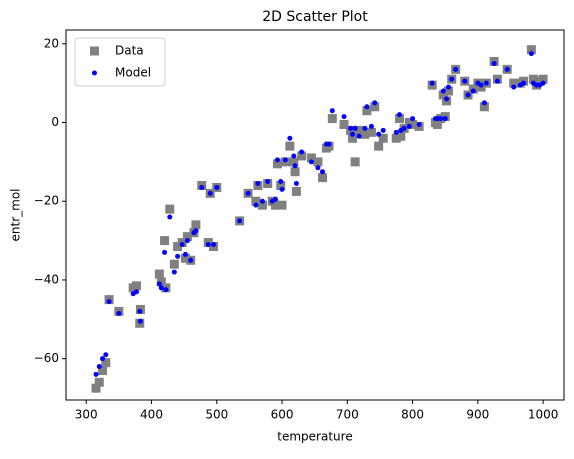  I want to click on x-tick-label: 900, so click(477, 415).